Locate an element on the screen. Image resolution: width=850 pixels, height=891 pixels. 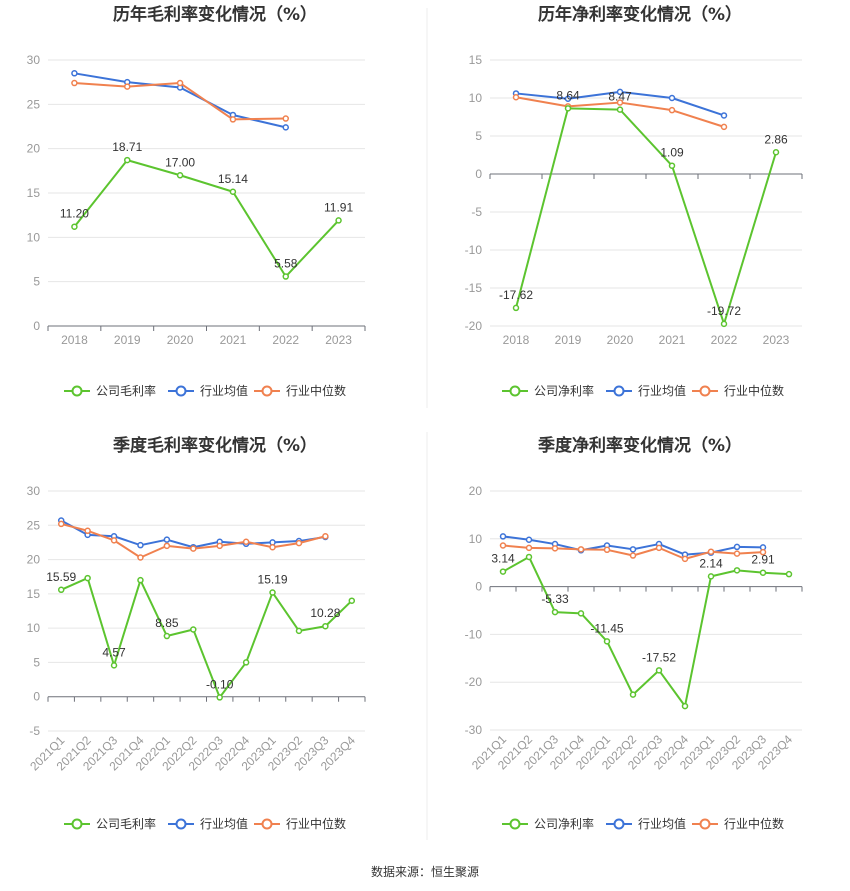
chart-title: 历年净利率变化情况（%） is located at coordinates (640, 14).